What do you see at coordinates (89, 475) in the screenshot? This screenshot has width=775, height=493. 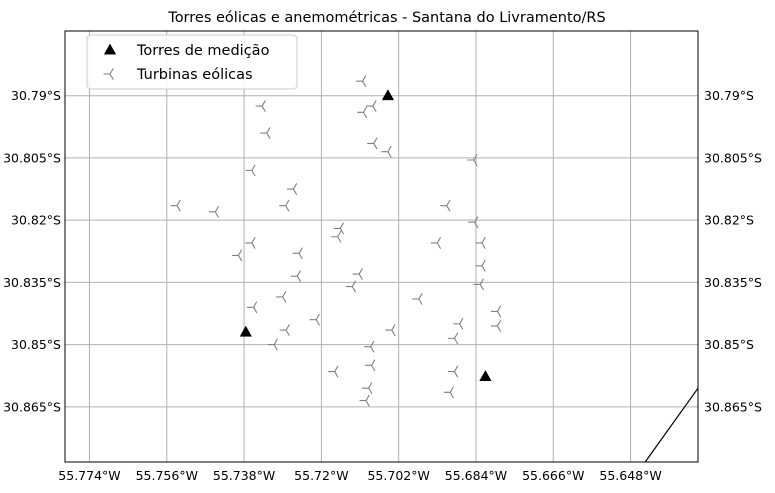 I see `x-tick-label: 55.774°W` at bounding box center [89, 475].